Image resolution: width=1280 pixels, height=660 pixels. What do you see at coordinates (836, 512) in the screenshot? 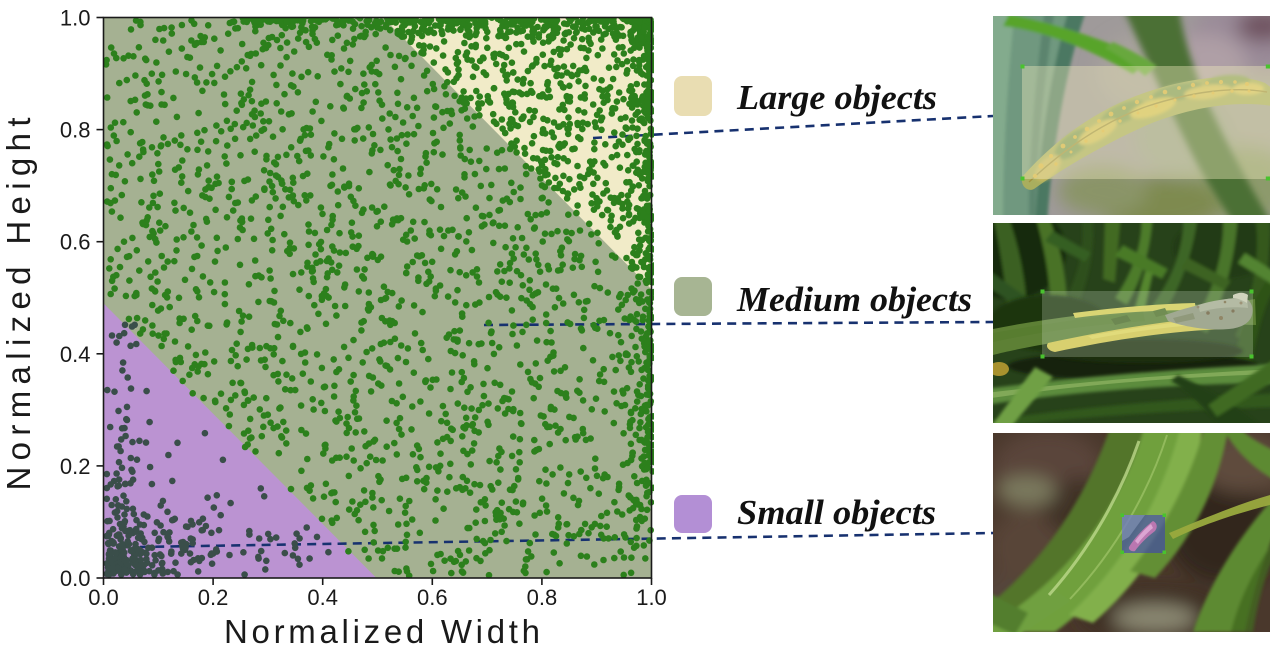
I see `svg-text: Small objects` at bounding box center [836, 512].